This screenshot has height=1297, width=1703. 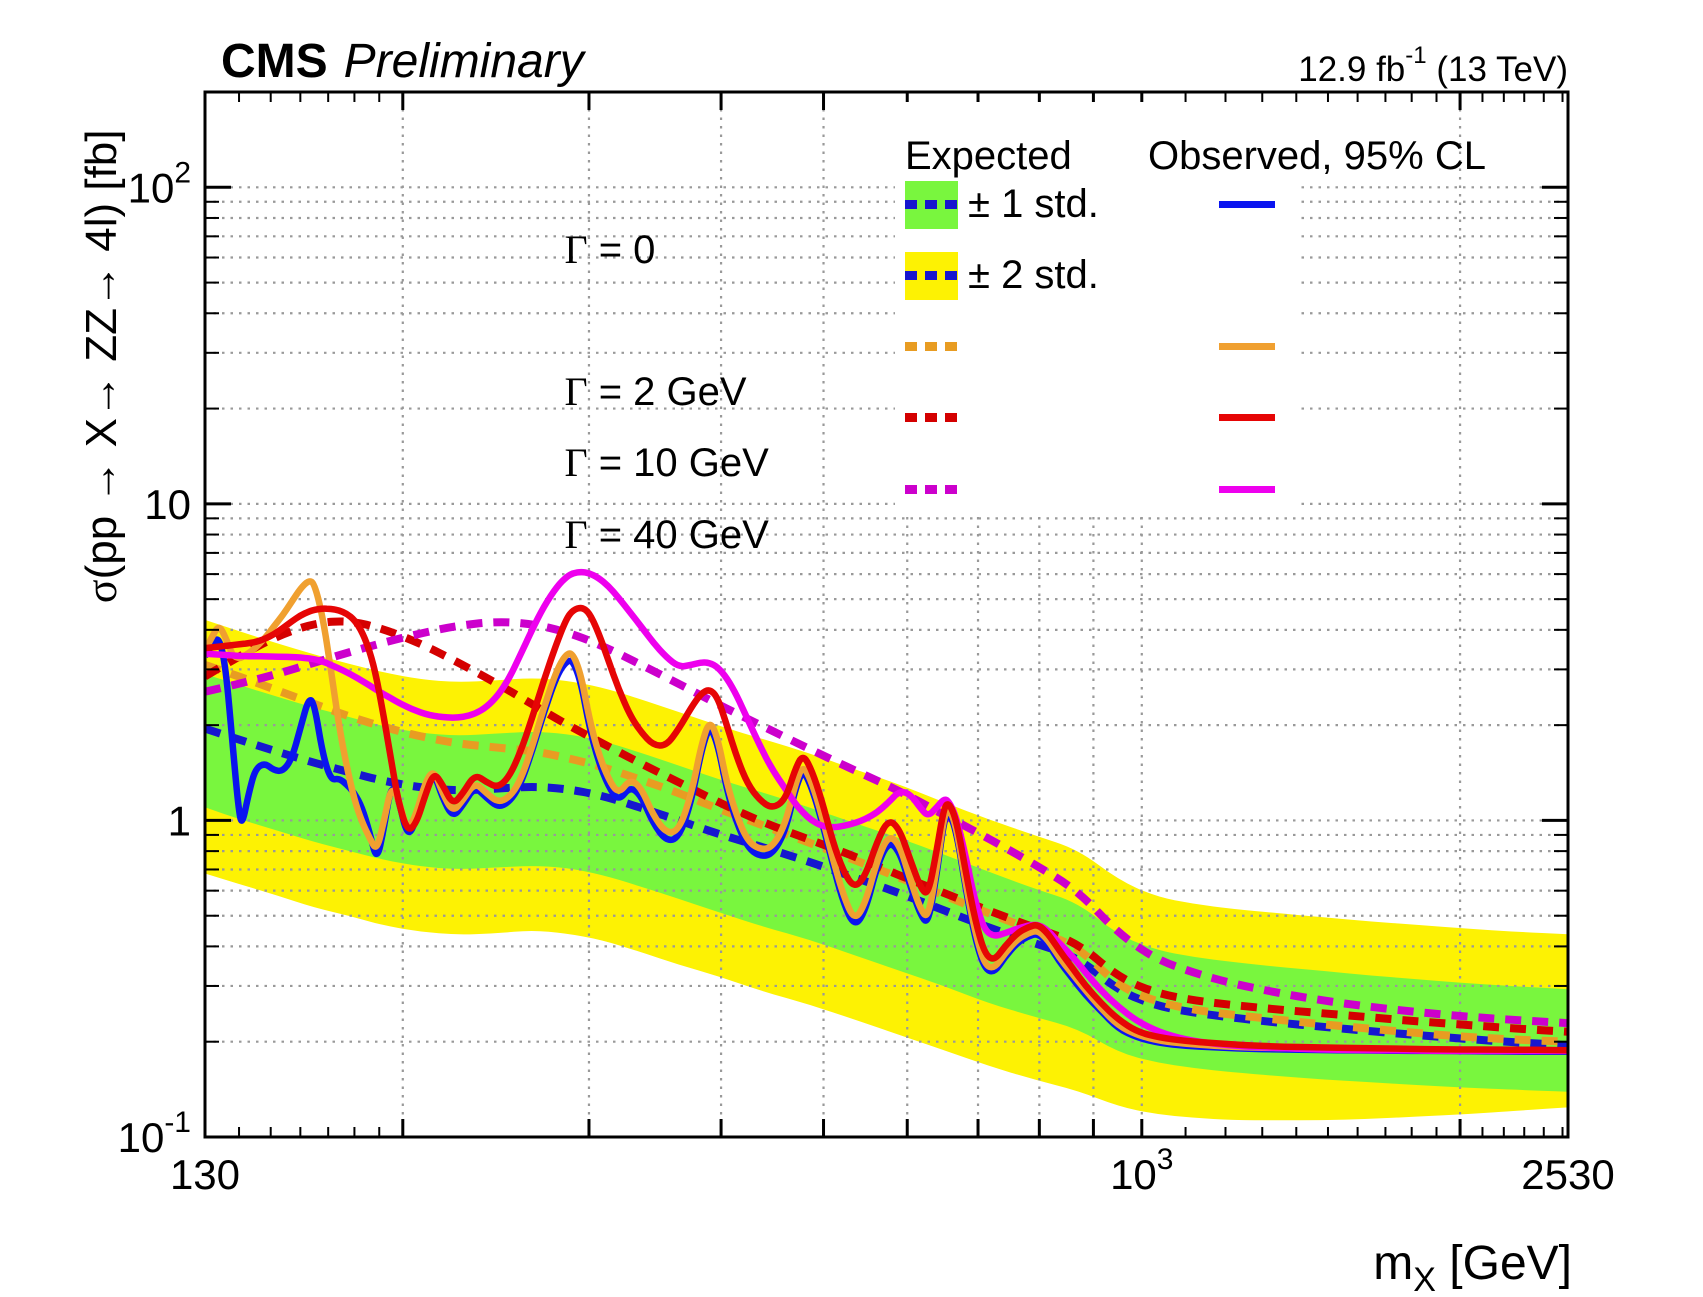 I want to click on expected-dash-sample-g0, so click(x=931, y=204).